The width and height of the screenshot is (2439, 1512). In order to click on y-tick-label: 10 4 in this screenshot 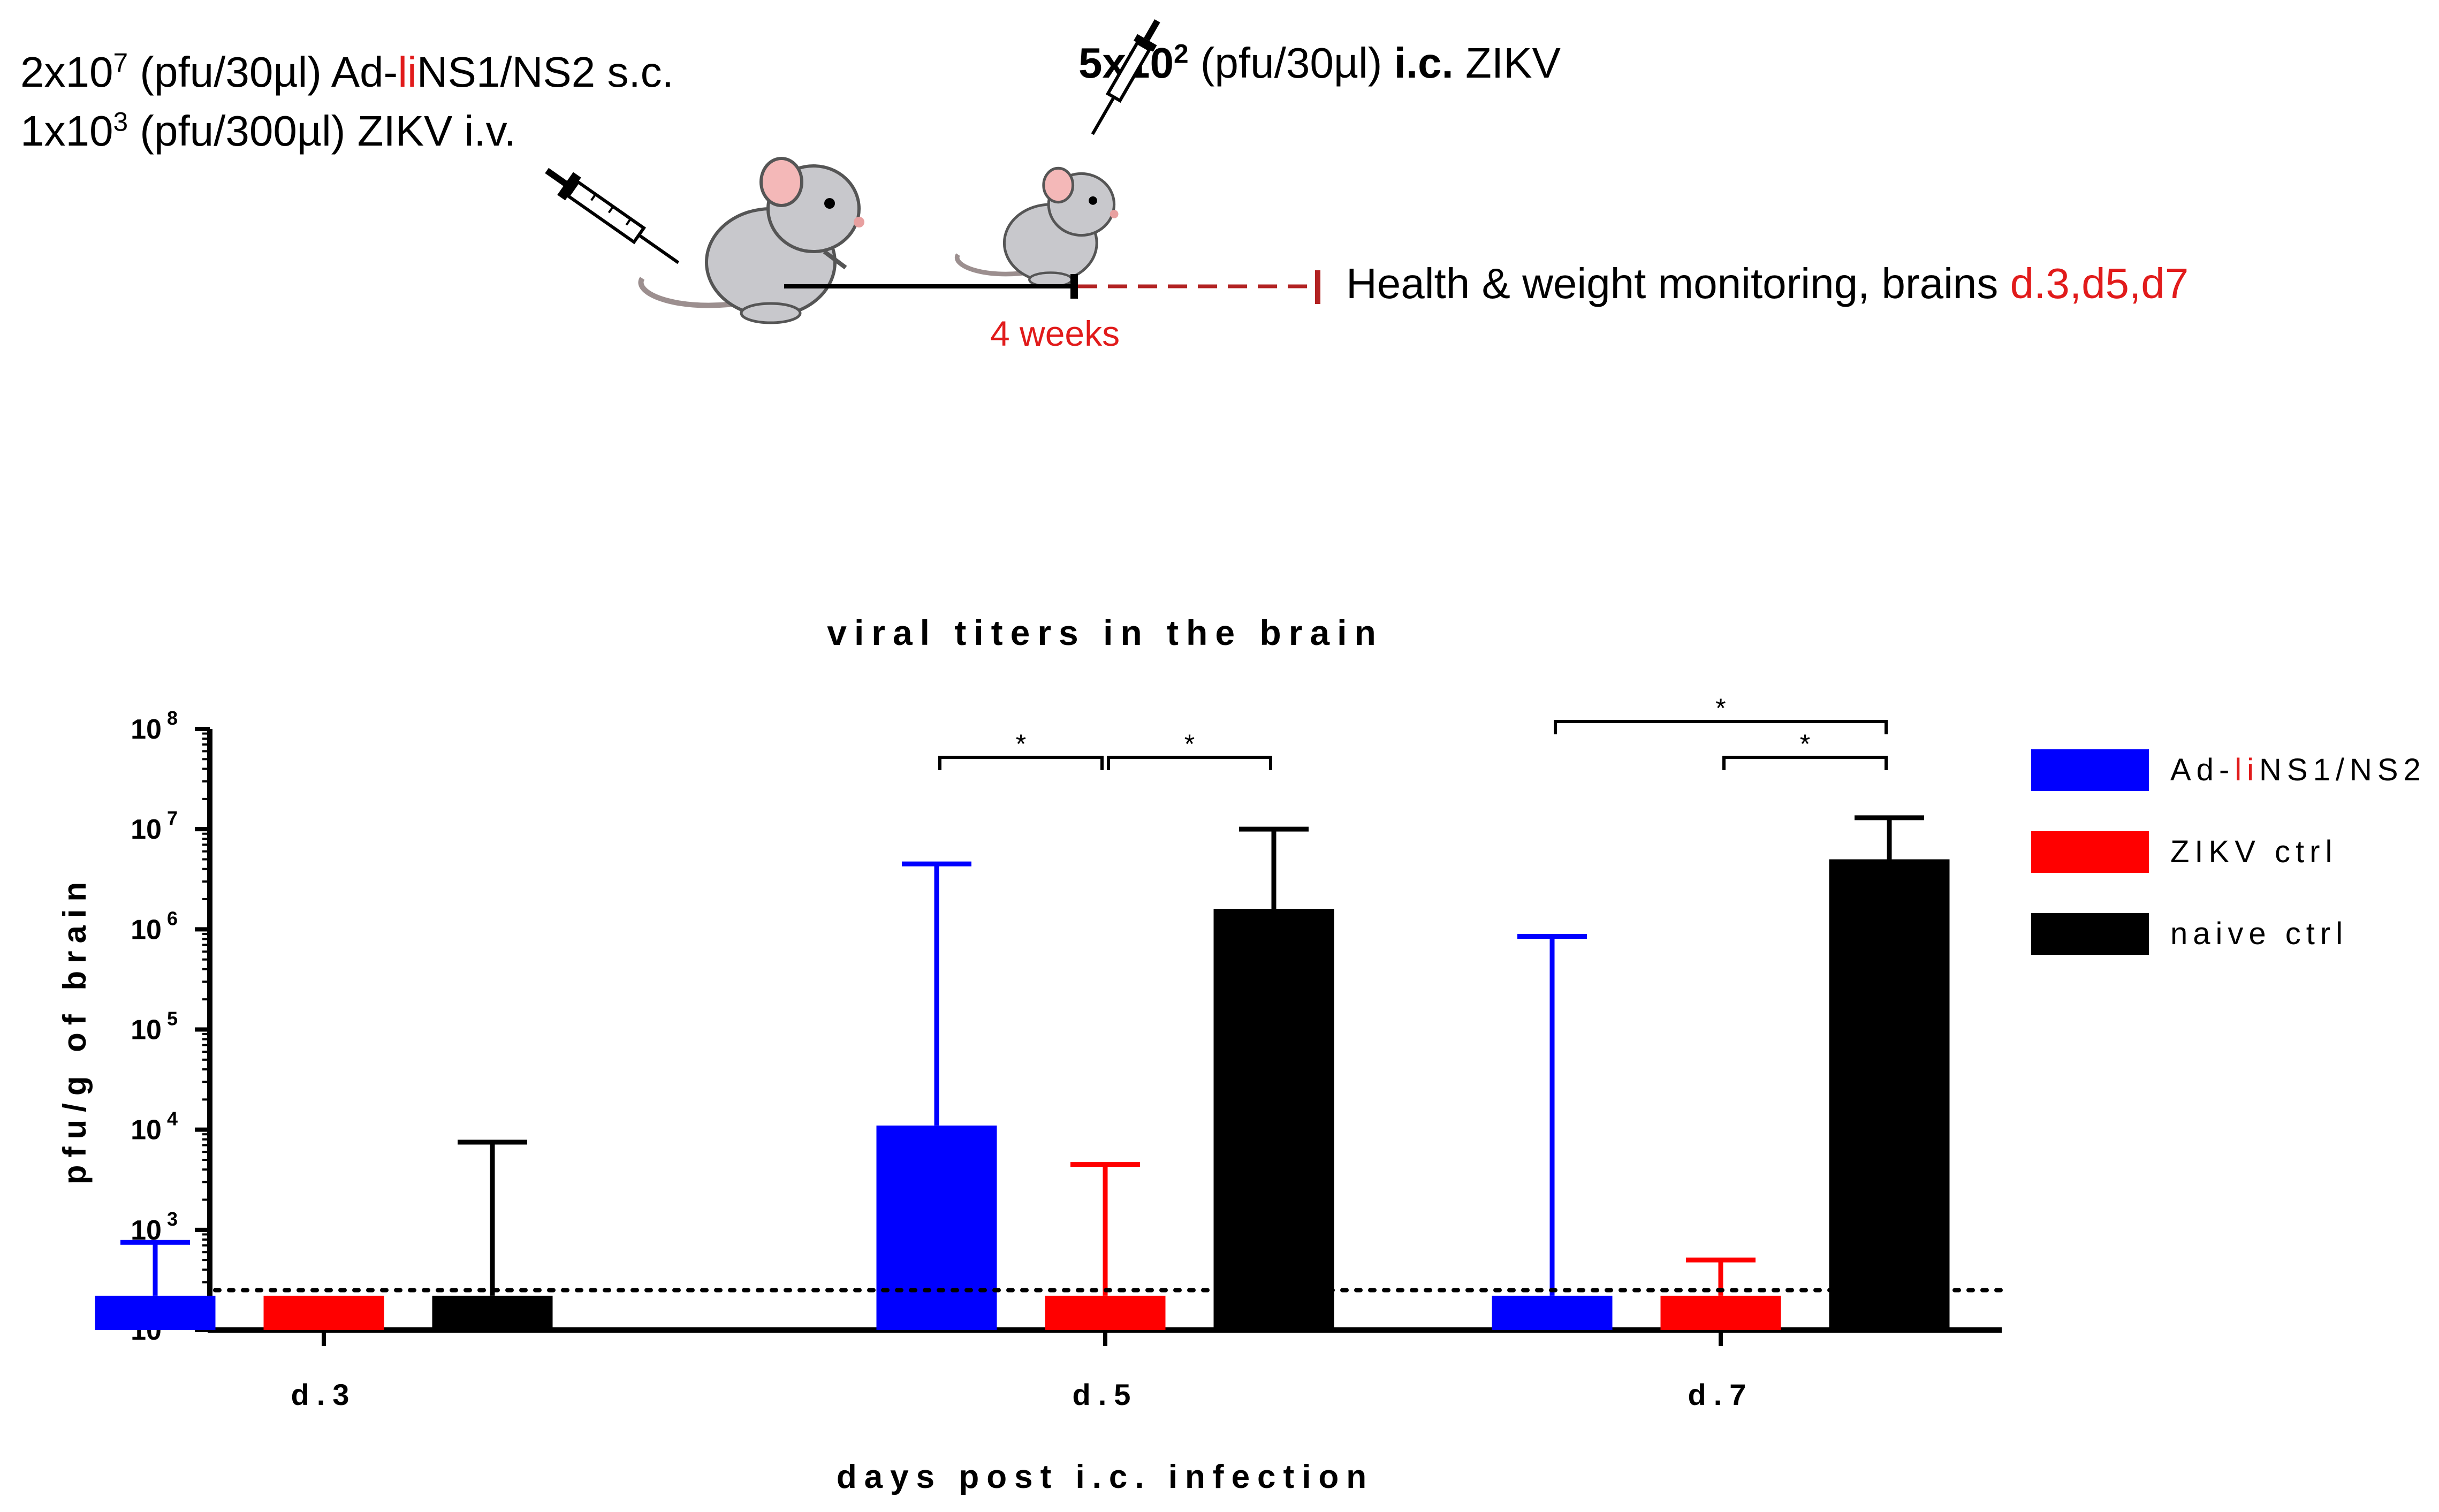, I will do `click(154, 1127)`.